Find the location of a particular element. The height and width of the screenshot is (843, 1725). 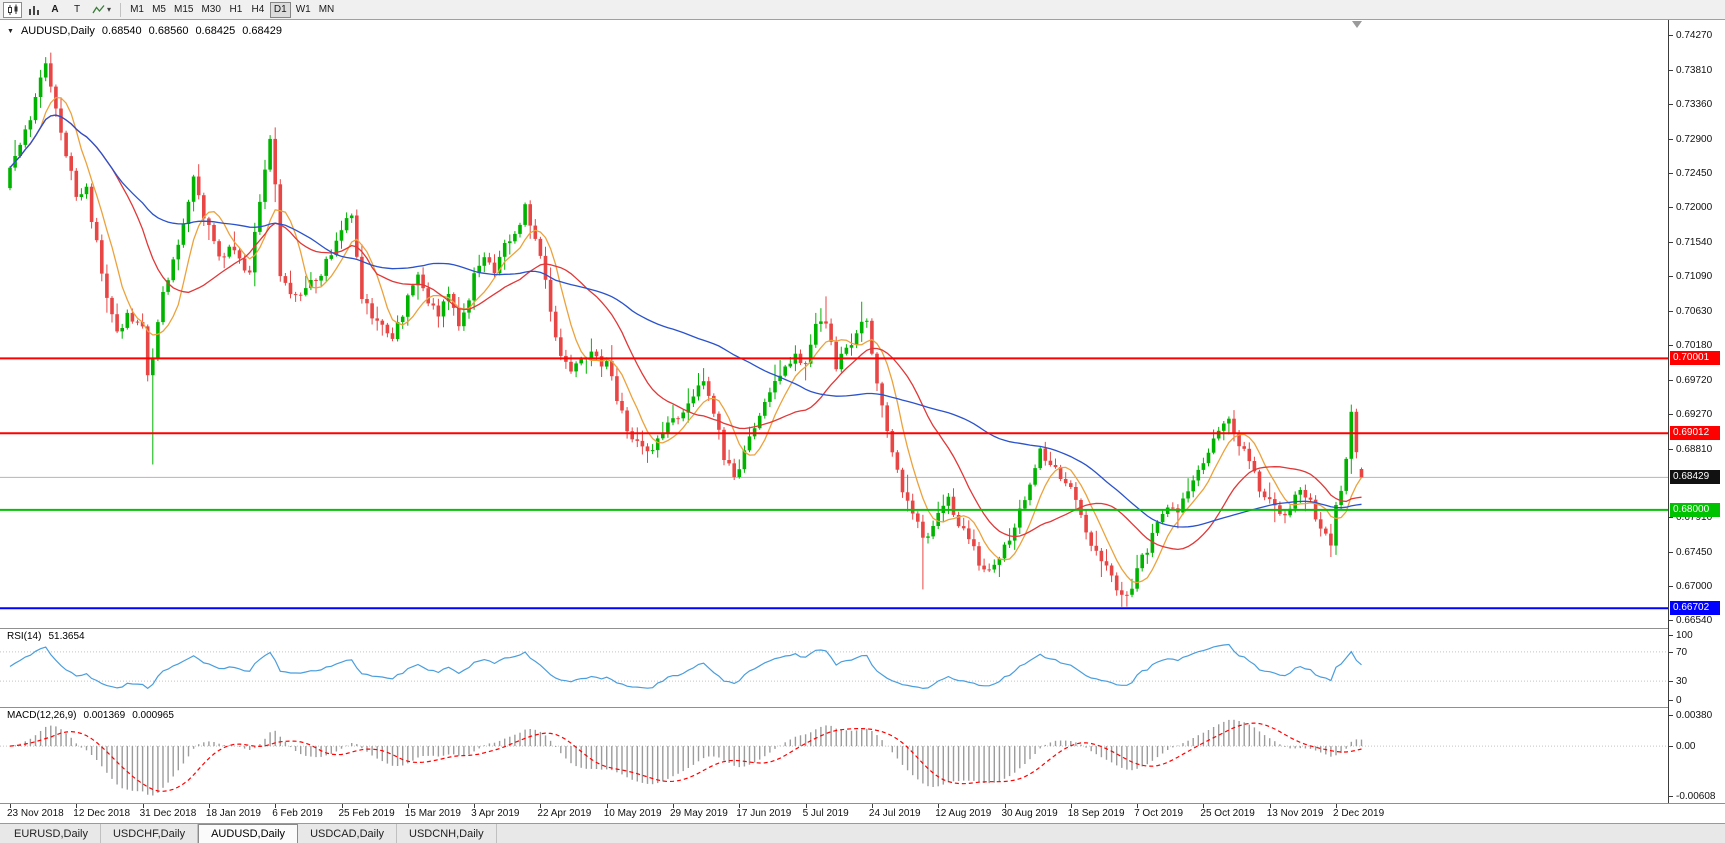

date-label: 12 Dec 2018 is located at coordinates (102, 813).